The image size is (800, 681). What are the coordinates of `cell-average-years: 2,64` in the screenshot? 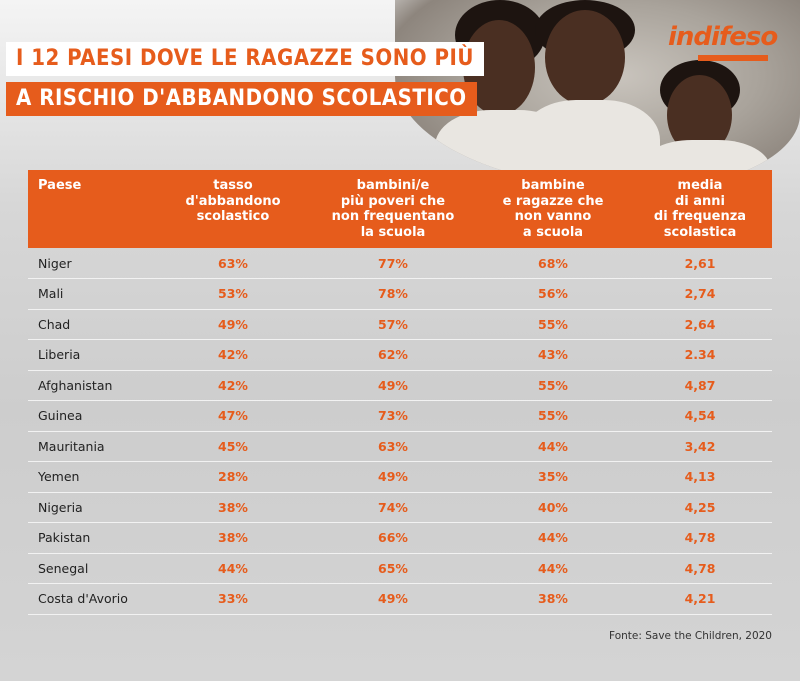 It's located at (700, 324).